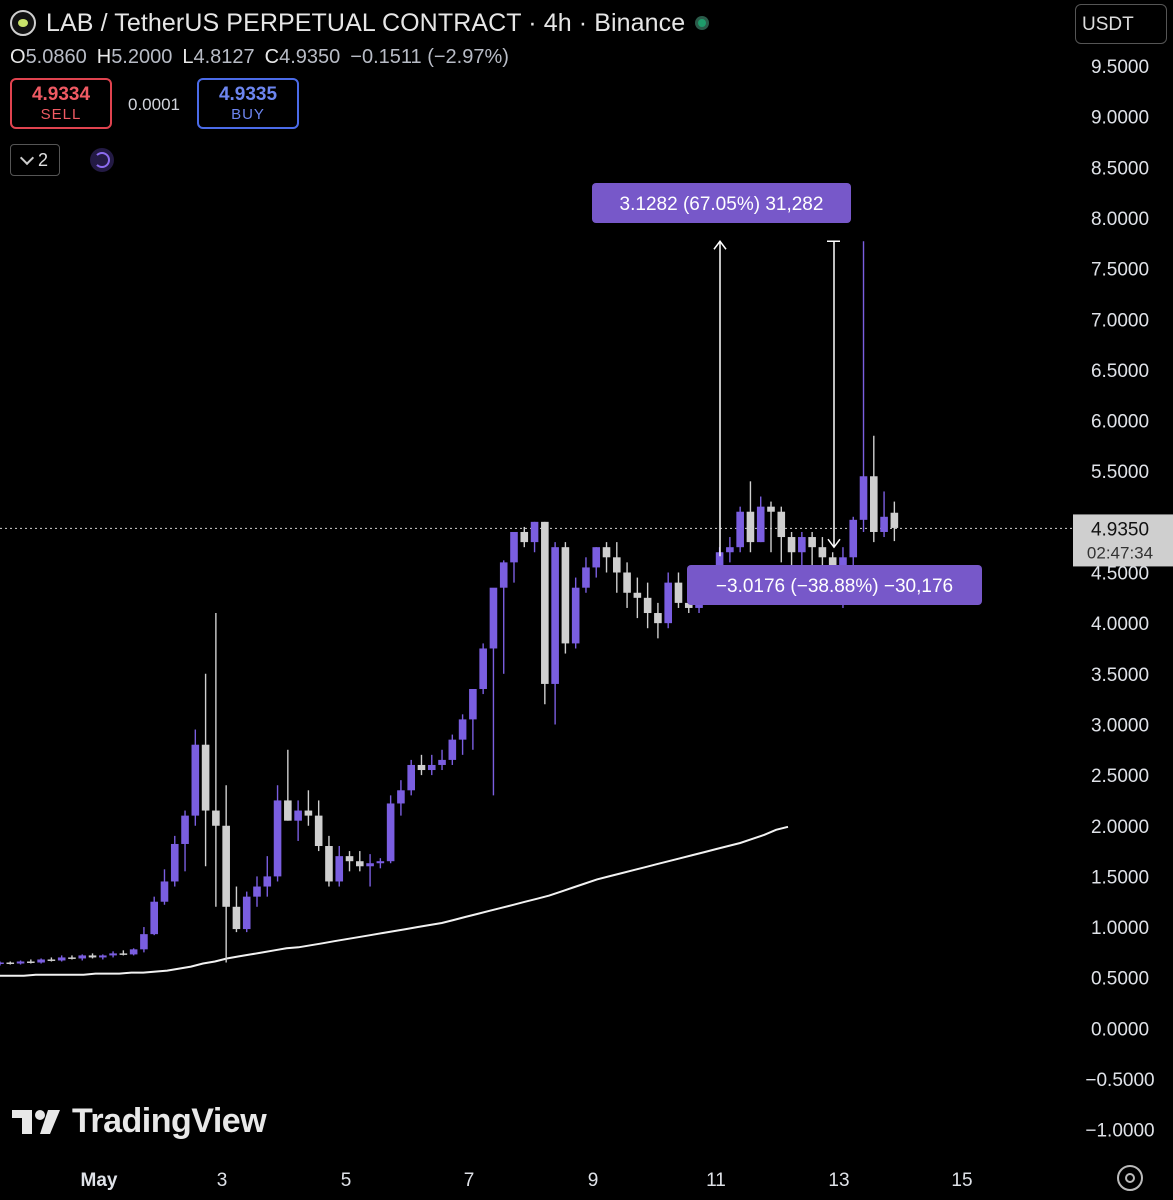 This screenshot has height=1200, width=1173. Describe the element at coordinates (1120, 270) in the screenshot. I see `y-tick-label: 7.5000` at that location.